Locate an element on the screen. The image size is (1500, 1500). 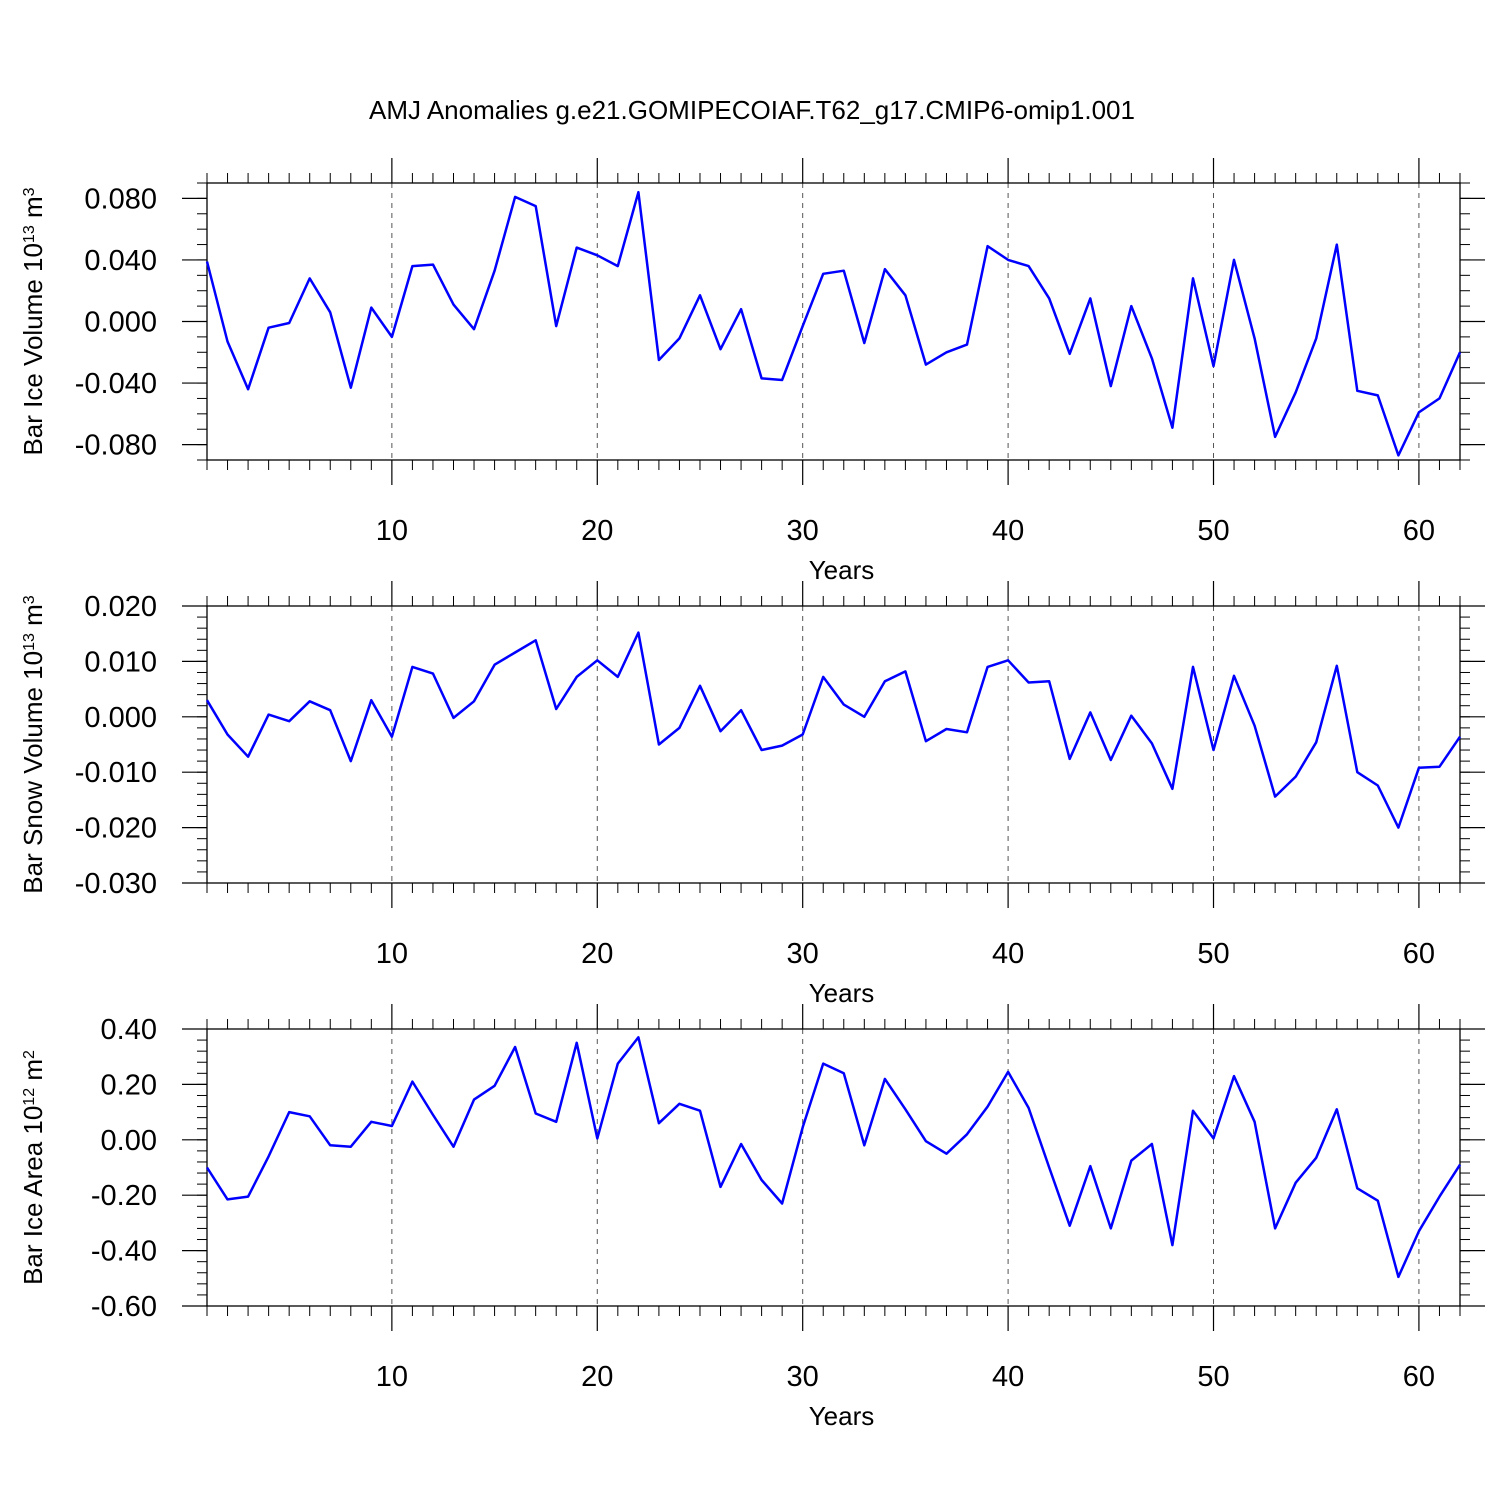
y-axis-label: Bar Snow Volume 1013 m3 is located at coordinates (33, 744).